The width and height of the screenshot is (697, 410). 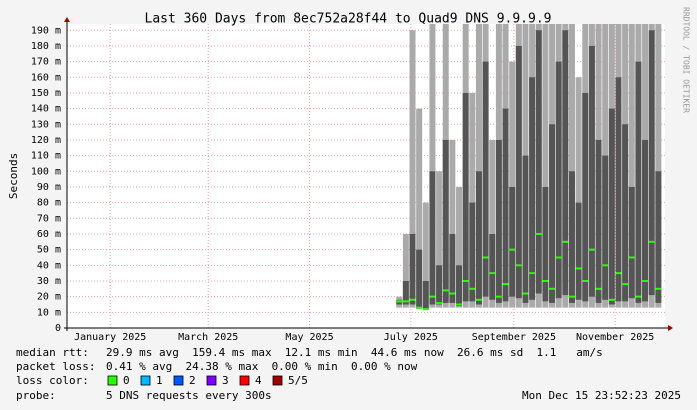 What do you see at coordinates (159, 380) in the screenshot?
I see `legend-entry: 1` at bounding box center [159, 380].